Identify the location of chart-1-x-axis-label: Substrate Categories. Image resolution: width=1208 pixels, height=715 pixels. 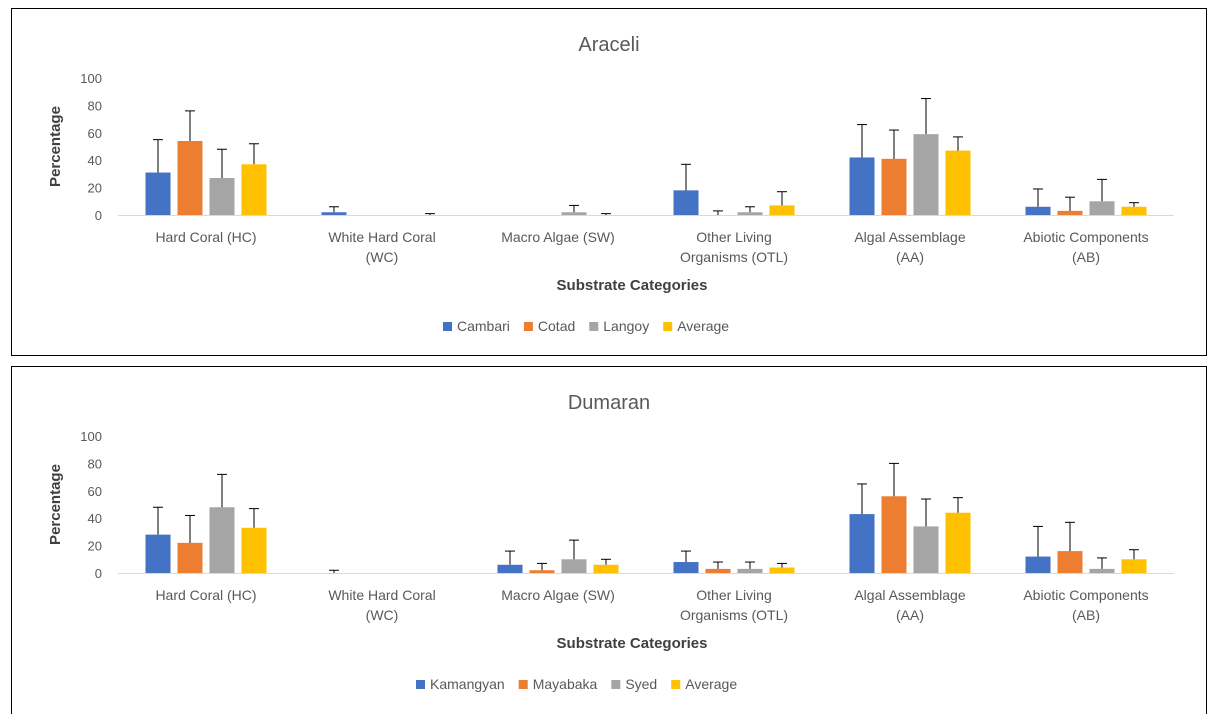
(632, 643).